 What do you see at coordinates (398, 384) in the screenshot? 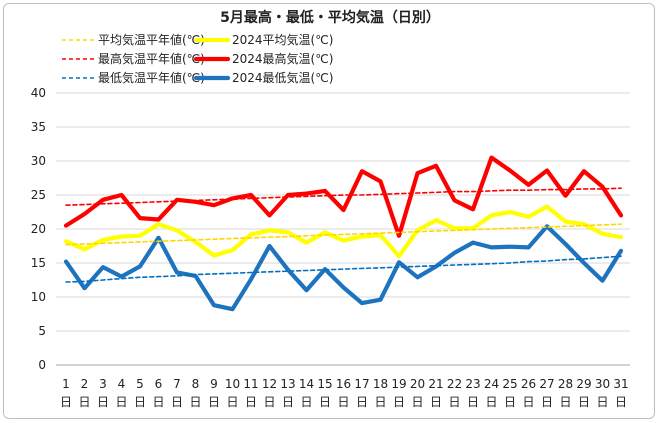
I see `x-tick-label: 19` at bounding box center [398, 384].